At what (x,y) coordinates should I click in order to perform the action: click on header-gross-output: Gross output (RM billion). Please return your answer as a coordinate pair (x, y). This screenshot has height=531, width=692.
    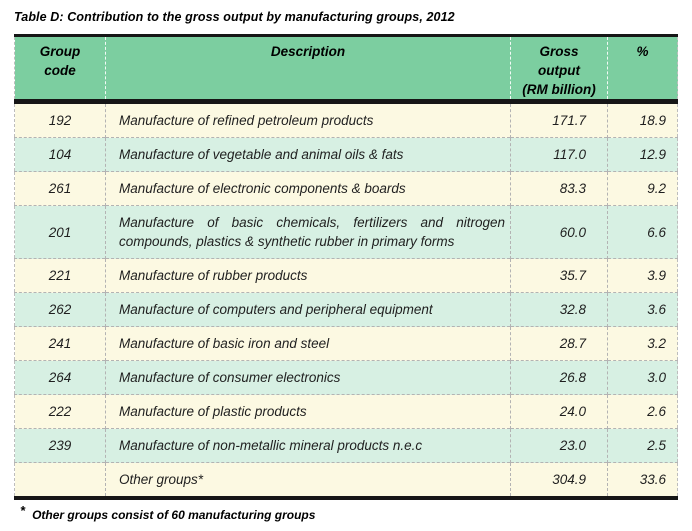
    Looking at the image, I should click on (559, 69).